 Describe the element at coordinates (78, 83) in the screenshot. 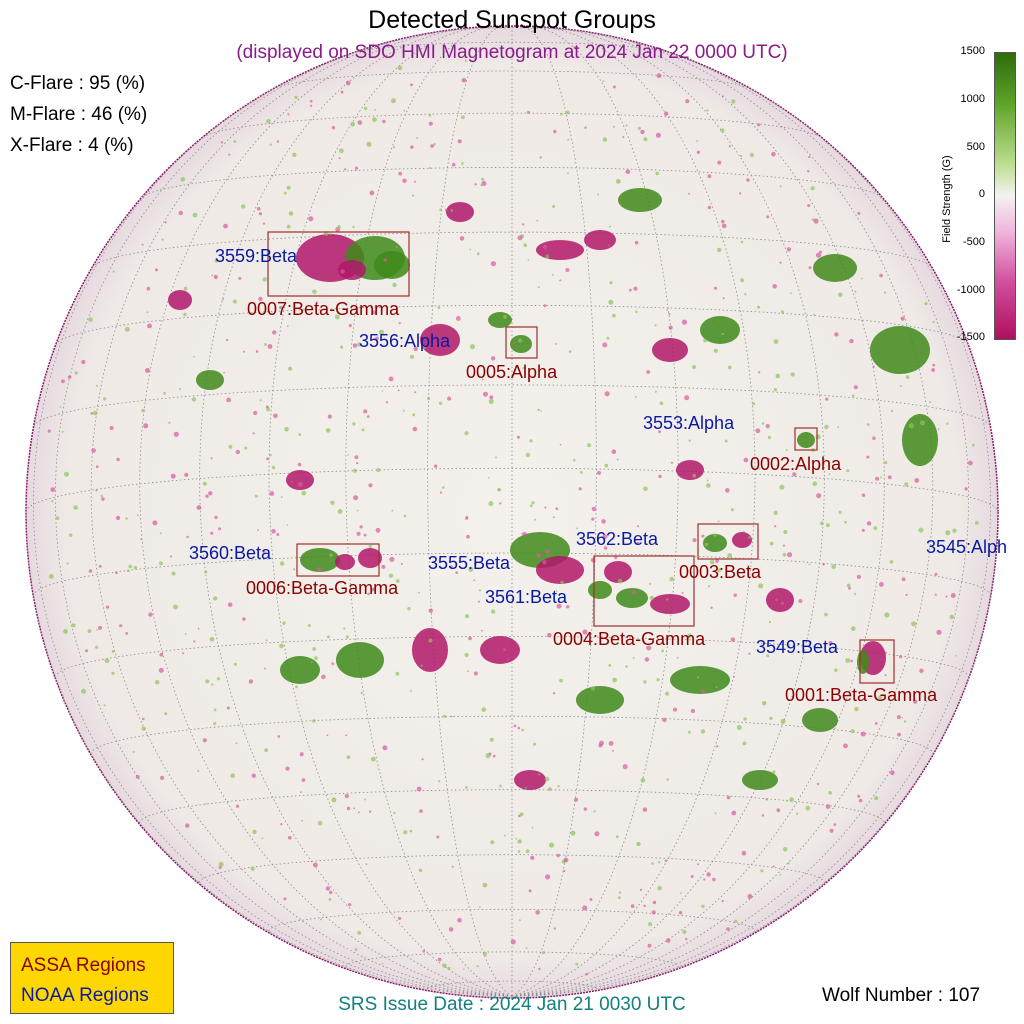

I see `c-flare-probability: C-Flare : 95 (%)` at that location.